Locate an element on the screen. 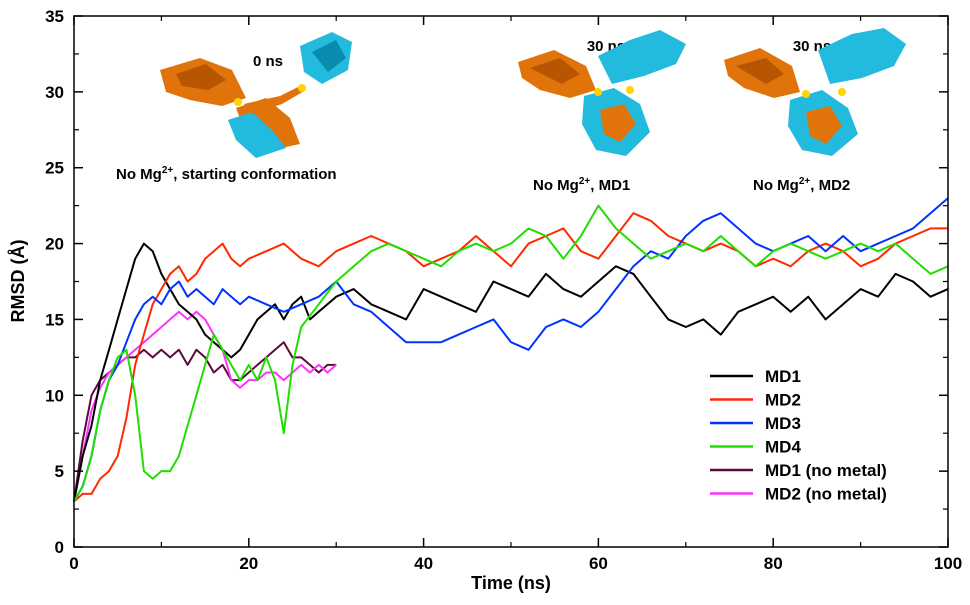  snapshot-0ns: 0 ns No Mg2+, starting conformation is located at coordinates (234, 107).